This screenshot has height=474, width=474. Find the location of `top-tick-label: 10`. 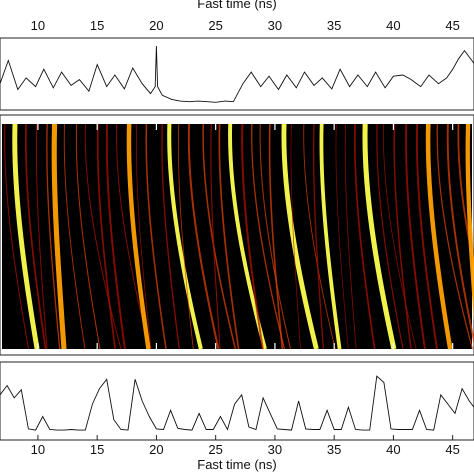

top-tick-label: 10 is located at coordinates (38, 25).